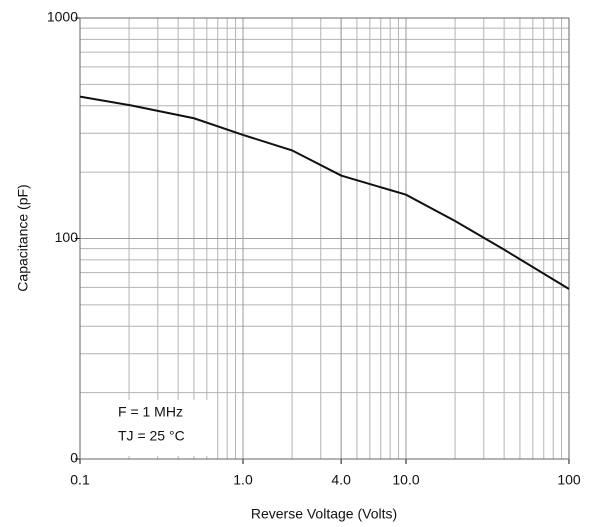 The image size is (593, 527). What do you see at coordinates (80, 480) in the screenshot?
I see `x-tick-label: 0.1` at bounding box center [80, 480].